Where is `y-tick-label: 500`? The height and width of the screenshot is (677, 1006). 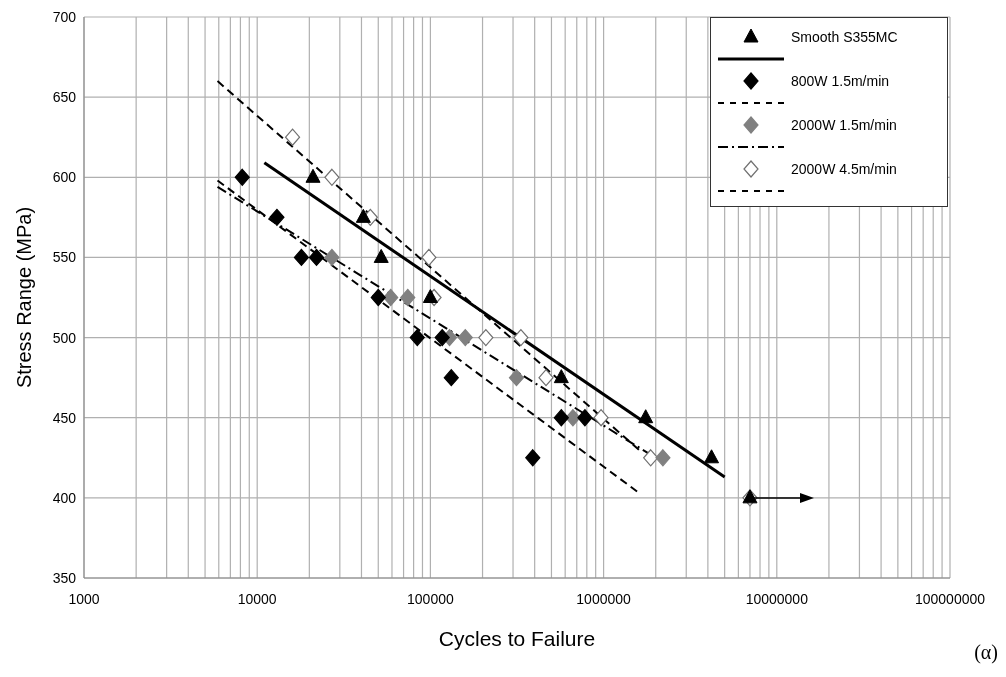
y-tick-label: 500 is located at coordinates (64, 337).